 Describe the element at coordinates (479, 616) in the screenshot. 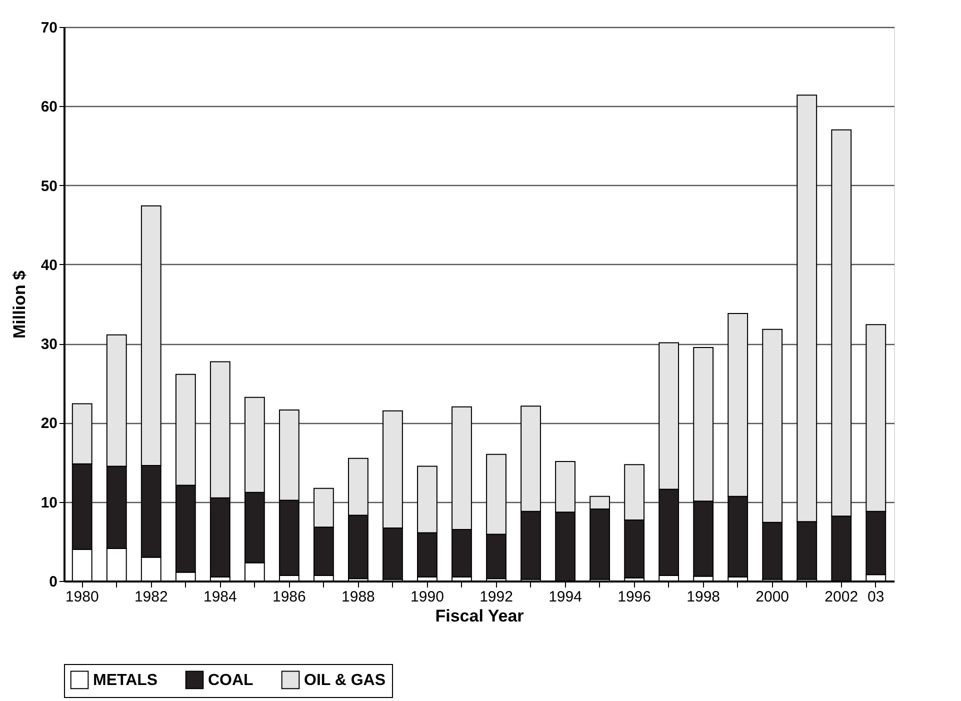

I see `x-axis-title: Fiscal Year` at that location.